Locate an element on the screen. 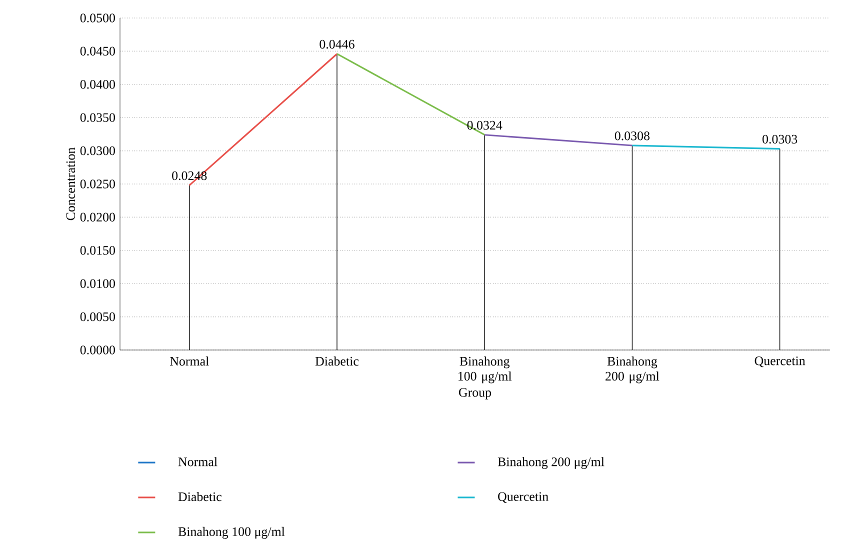  legend-label: Binahong 100 μg/ml is located at coordinates (231, 532).